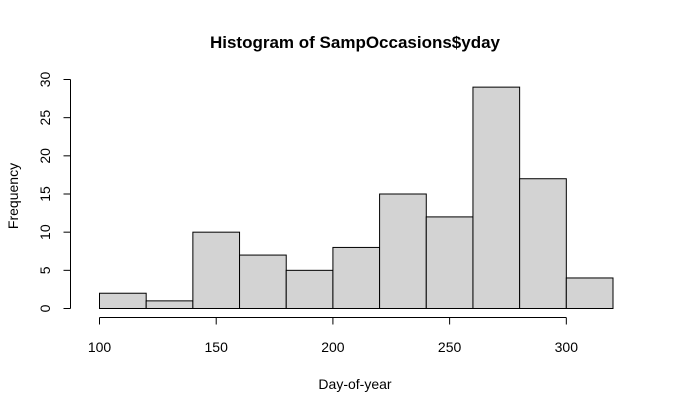 This screenshot has height=415, width=673. Describe the element at coordinates (567, 347) in the screenshot. I see `x-tick-label: 300` at that location.